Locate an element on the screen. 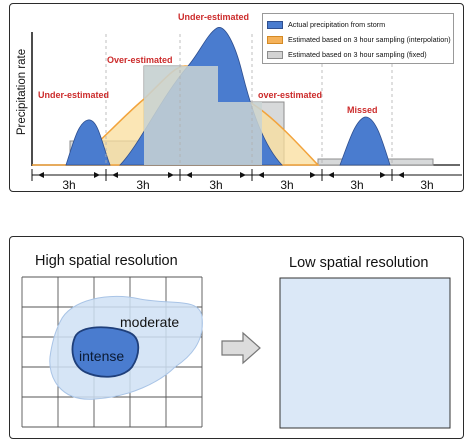 The height and width of the screenshot is (444, 474). intense-region is located at coordinates (105, 352).